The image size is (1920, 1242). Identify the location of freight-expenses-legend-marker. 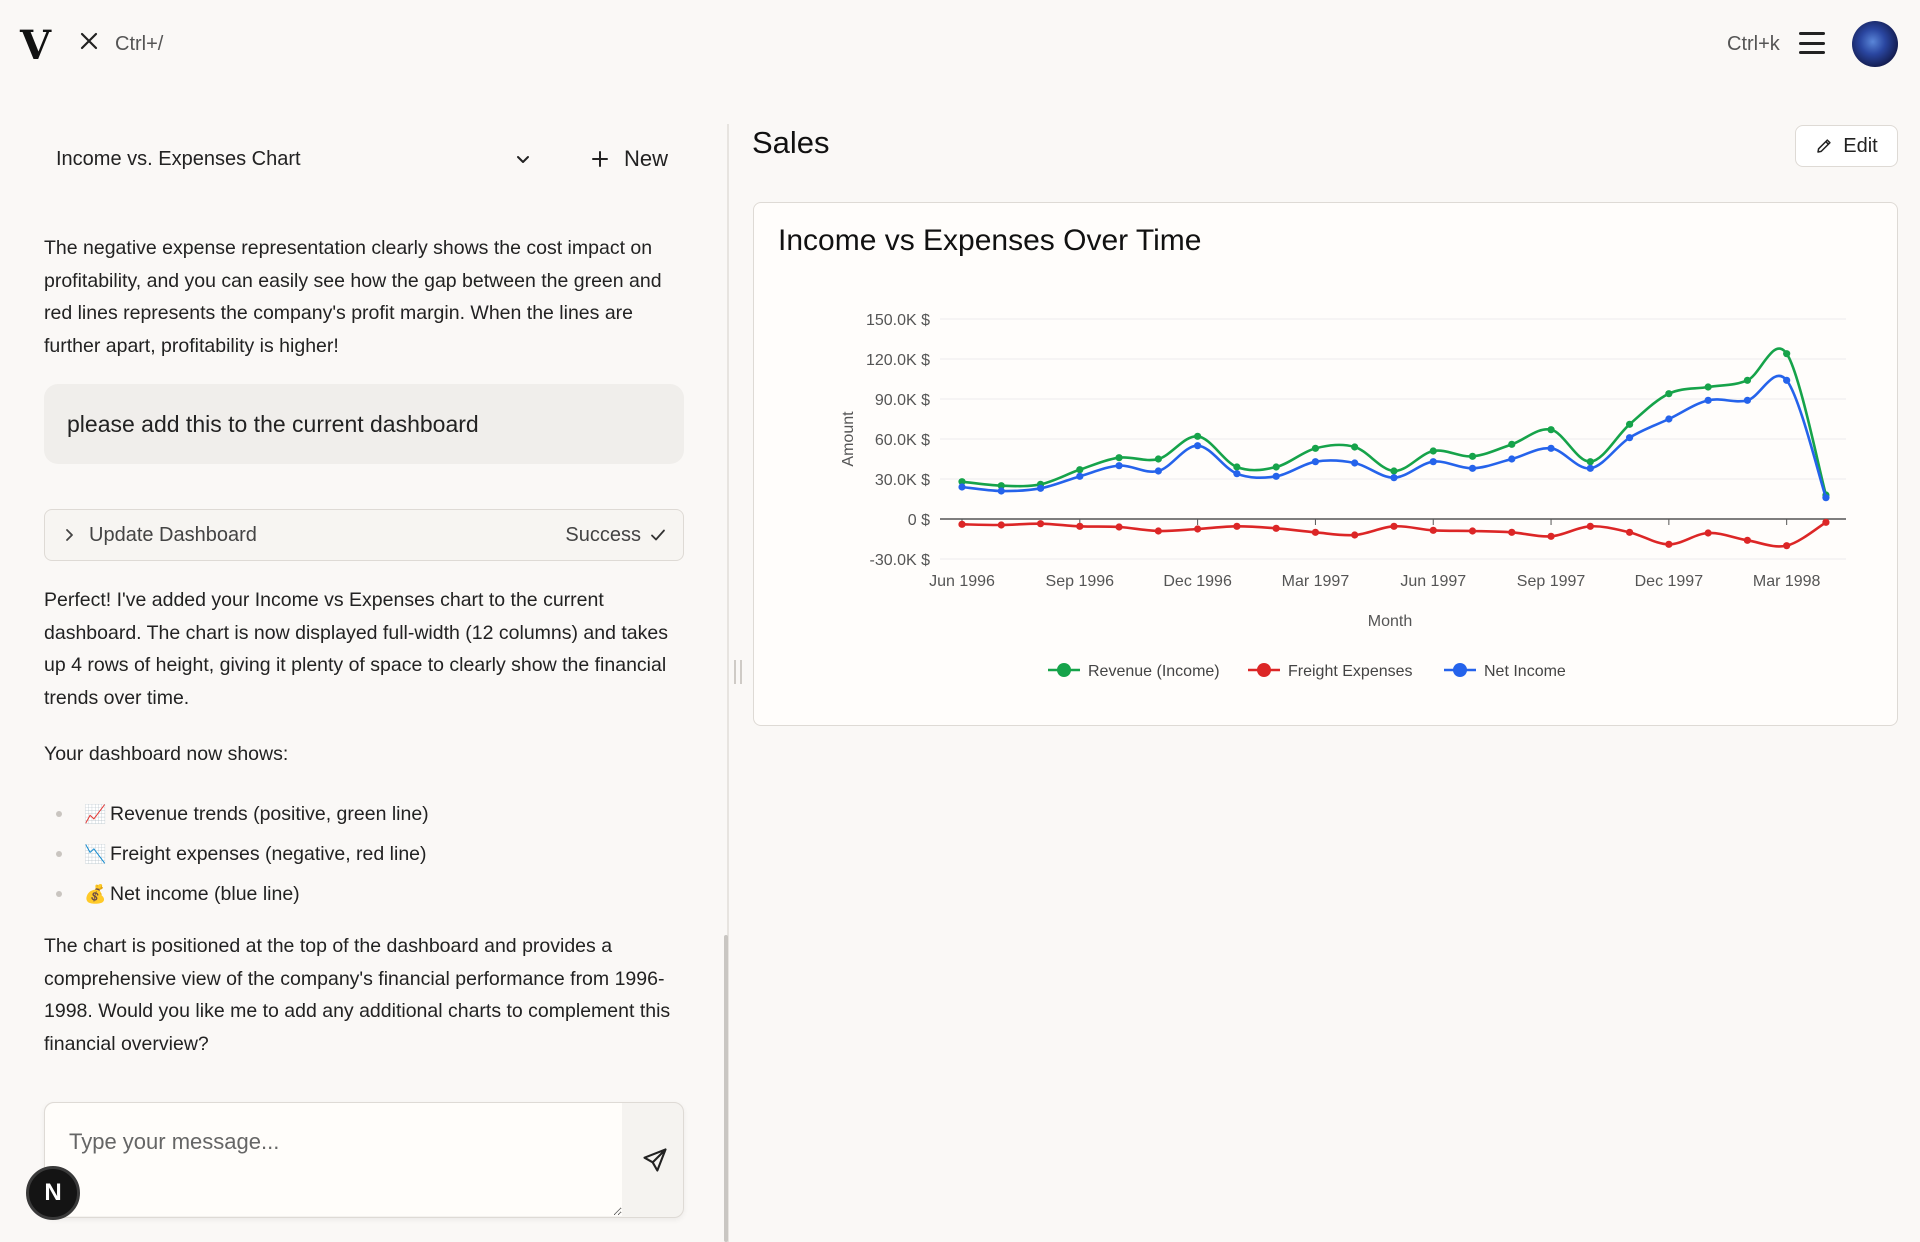
(1264, 670).